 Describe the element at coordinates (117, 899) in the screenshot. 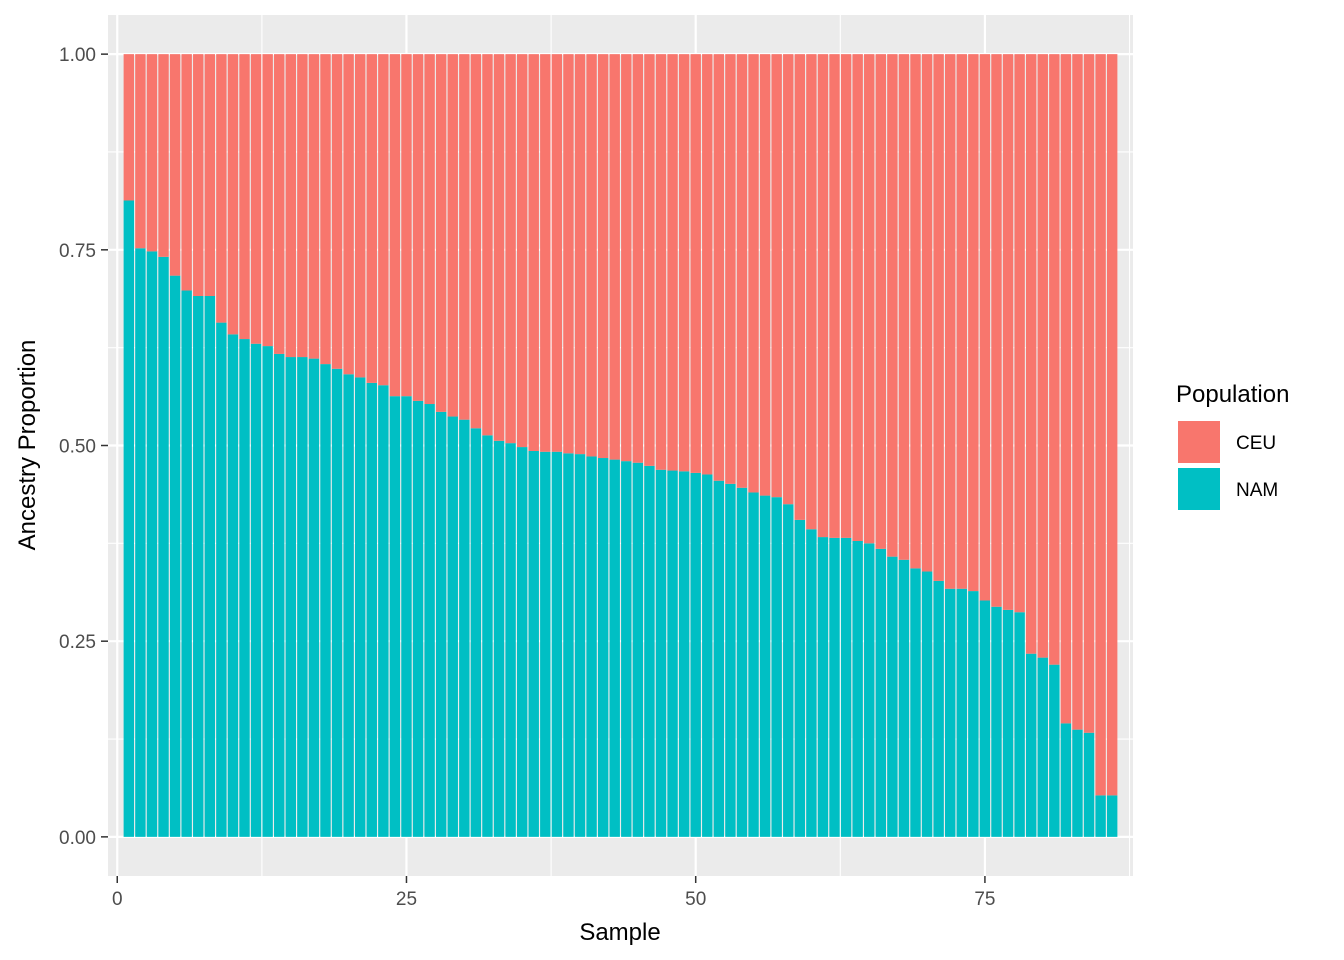

I see `x-tick-label: 0` at that location.